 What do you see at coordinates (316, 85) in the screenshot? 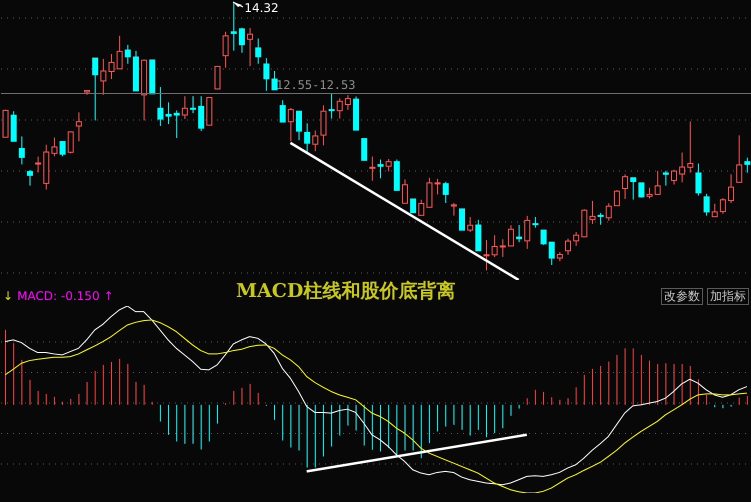
I see `annotation: 12.55-12.53` at bounding box center [316, 85].